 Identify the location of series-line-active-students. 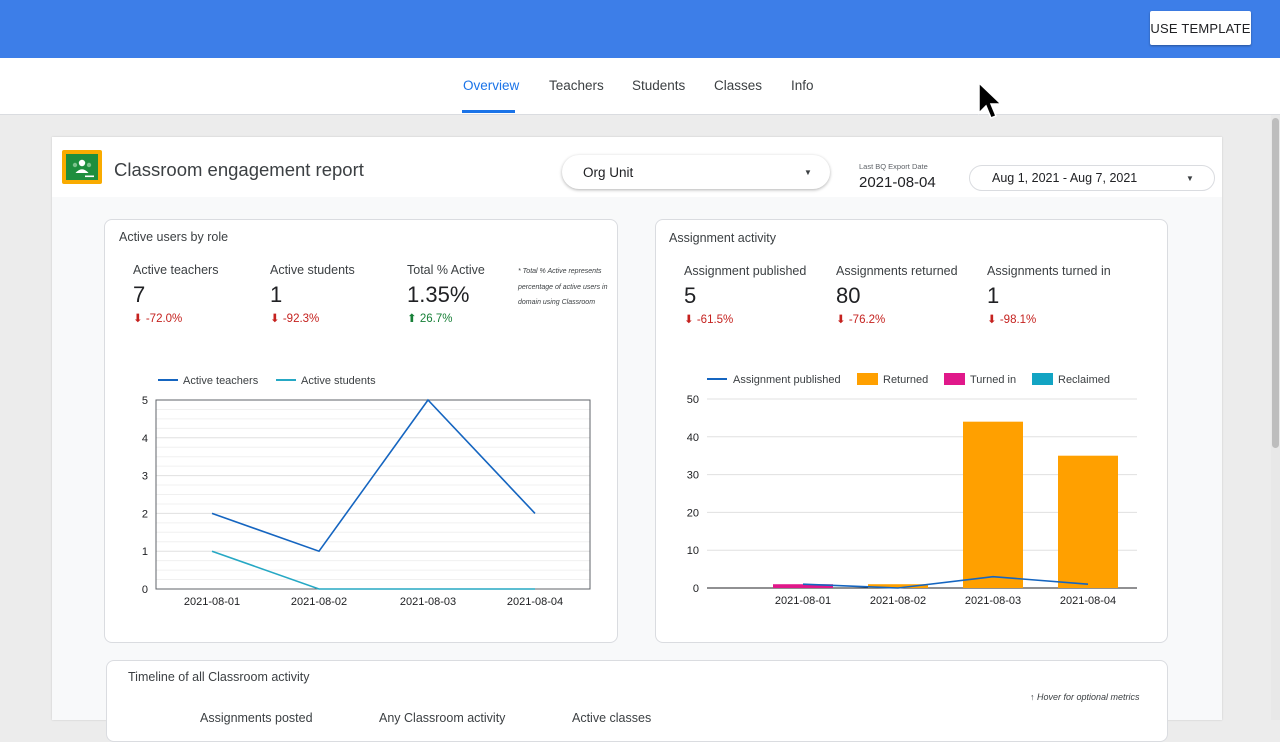
(373, 570).